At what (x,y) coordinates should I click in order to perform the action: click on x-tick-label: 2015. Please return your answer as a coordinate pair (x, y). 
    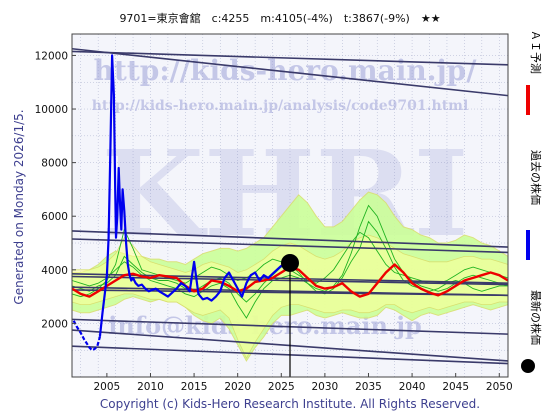
    Looking at the image, I should click on (194, 387).